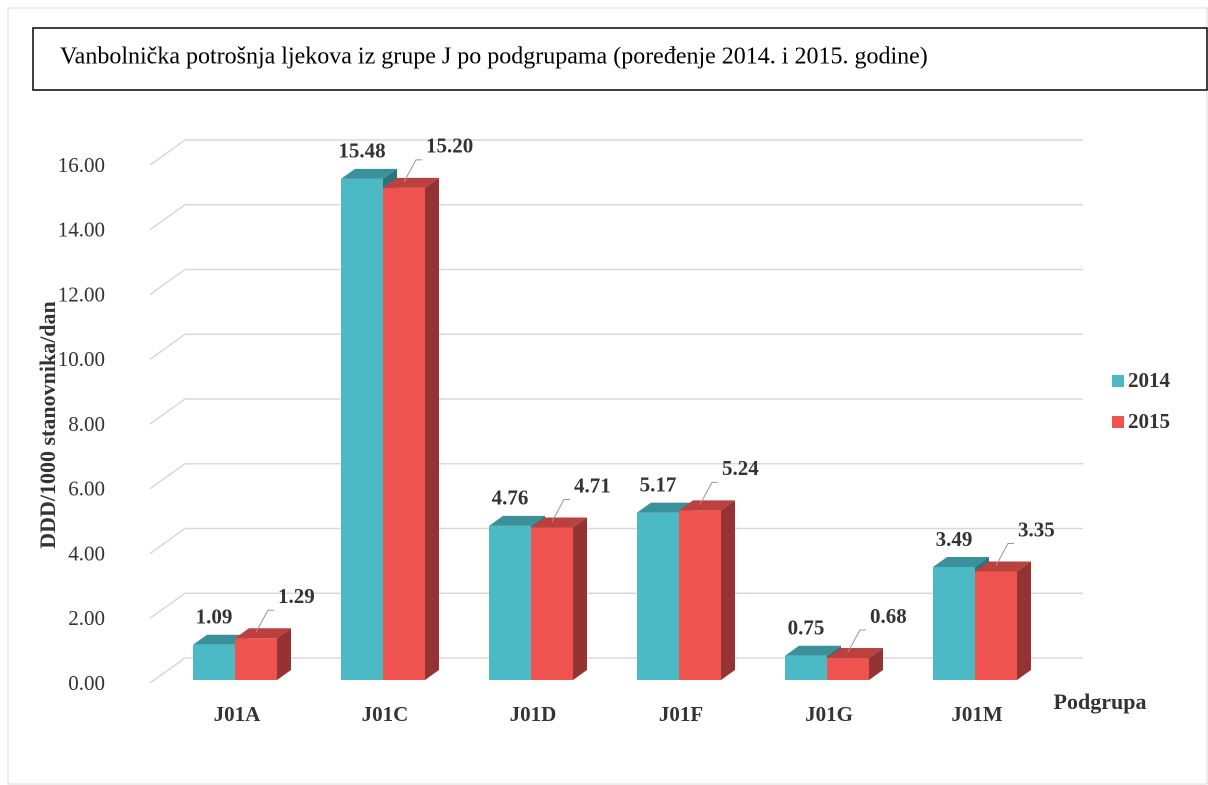  What do you see at coordinates (238, 714) in the screenshot?
I see `x-tick-label: J01A` at bounding box center [238, 714].